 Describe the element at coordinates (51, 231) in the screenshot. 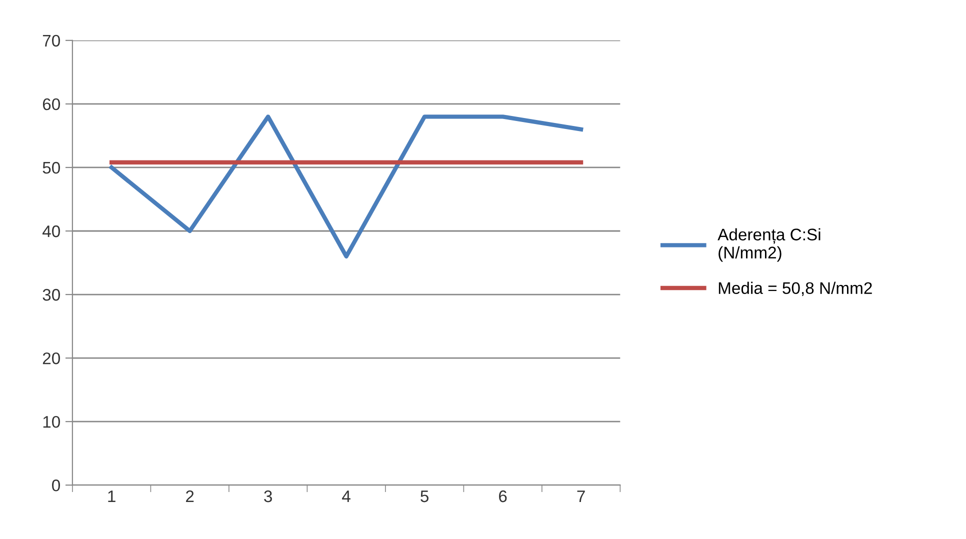

I see `y-tick-label: 40` at that location.